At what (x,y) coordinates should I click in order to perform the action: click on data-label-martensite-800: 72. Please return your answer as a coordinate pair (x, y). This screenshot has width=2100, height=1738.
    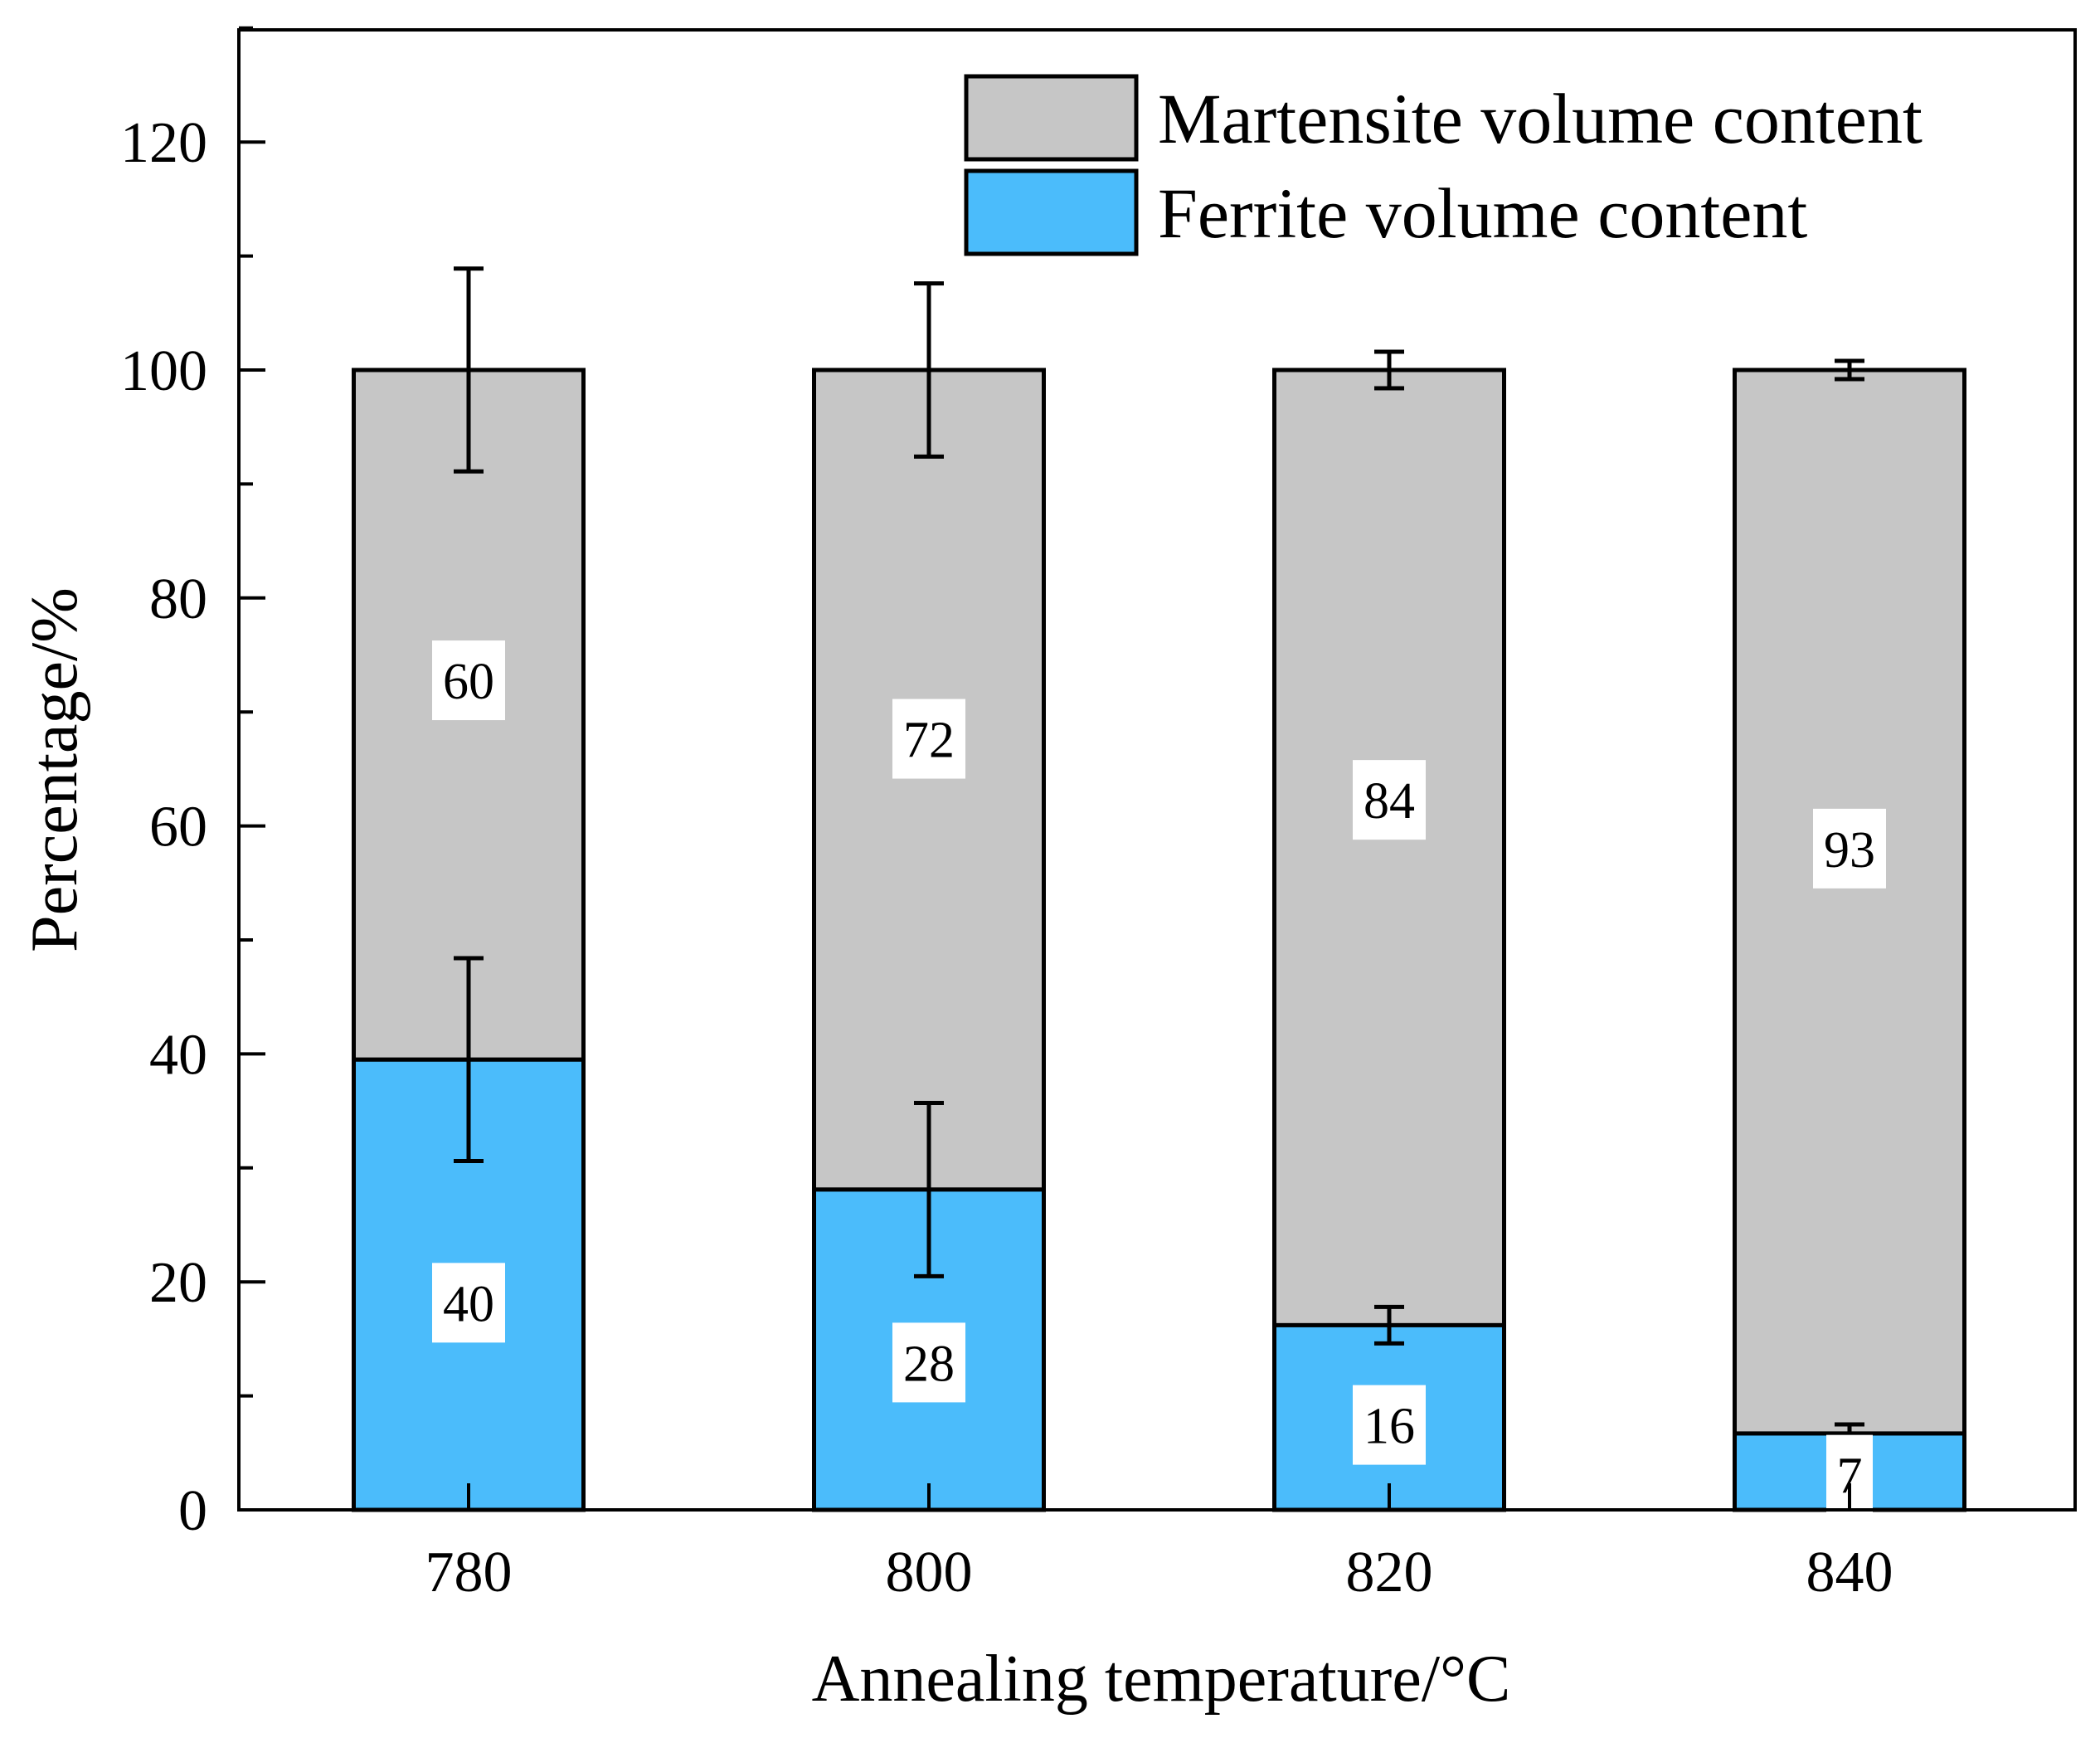
    Looking at the image, I should click on (928, 739).